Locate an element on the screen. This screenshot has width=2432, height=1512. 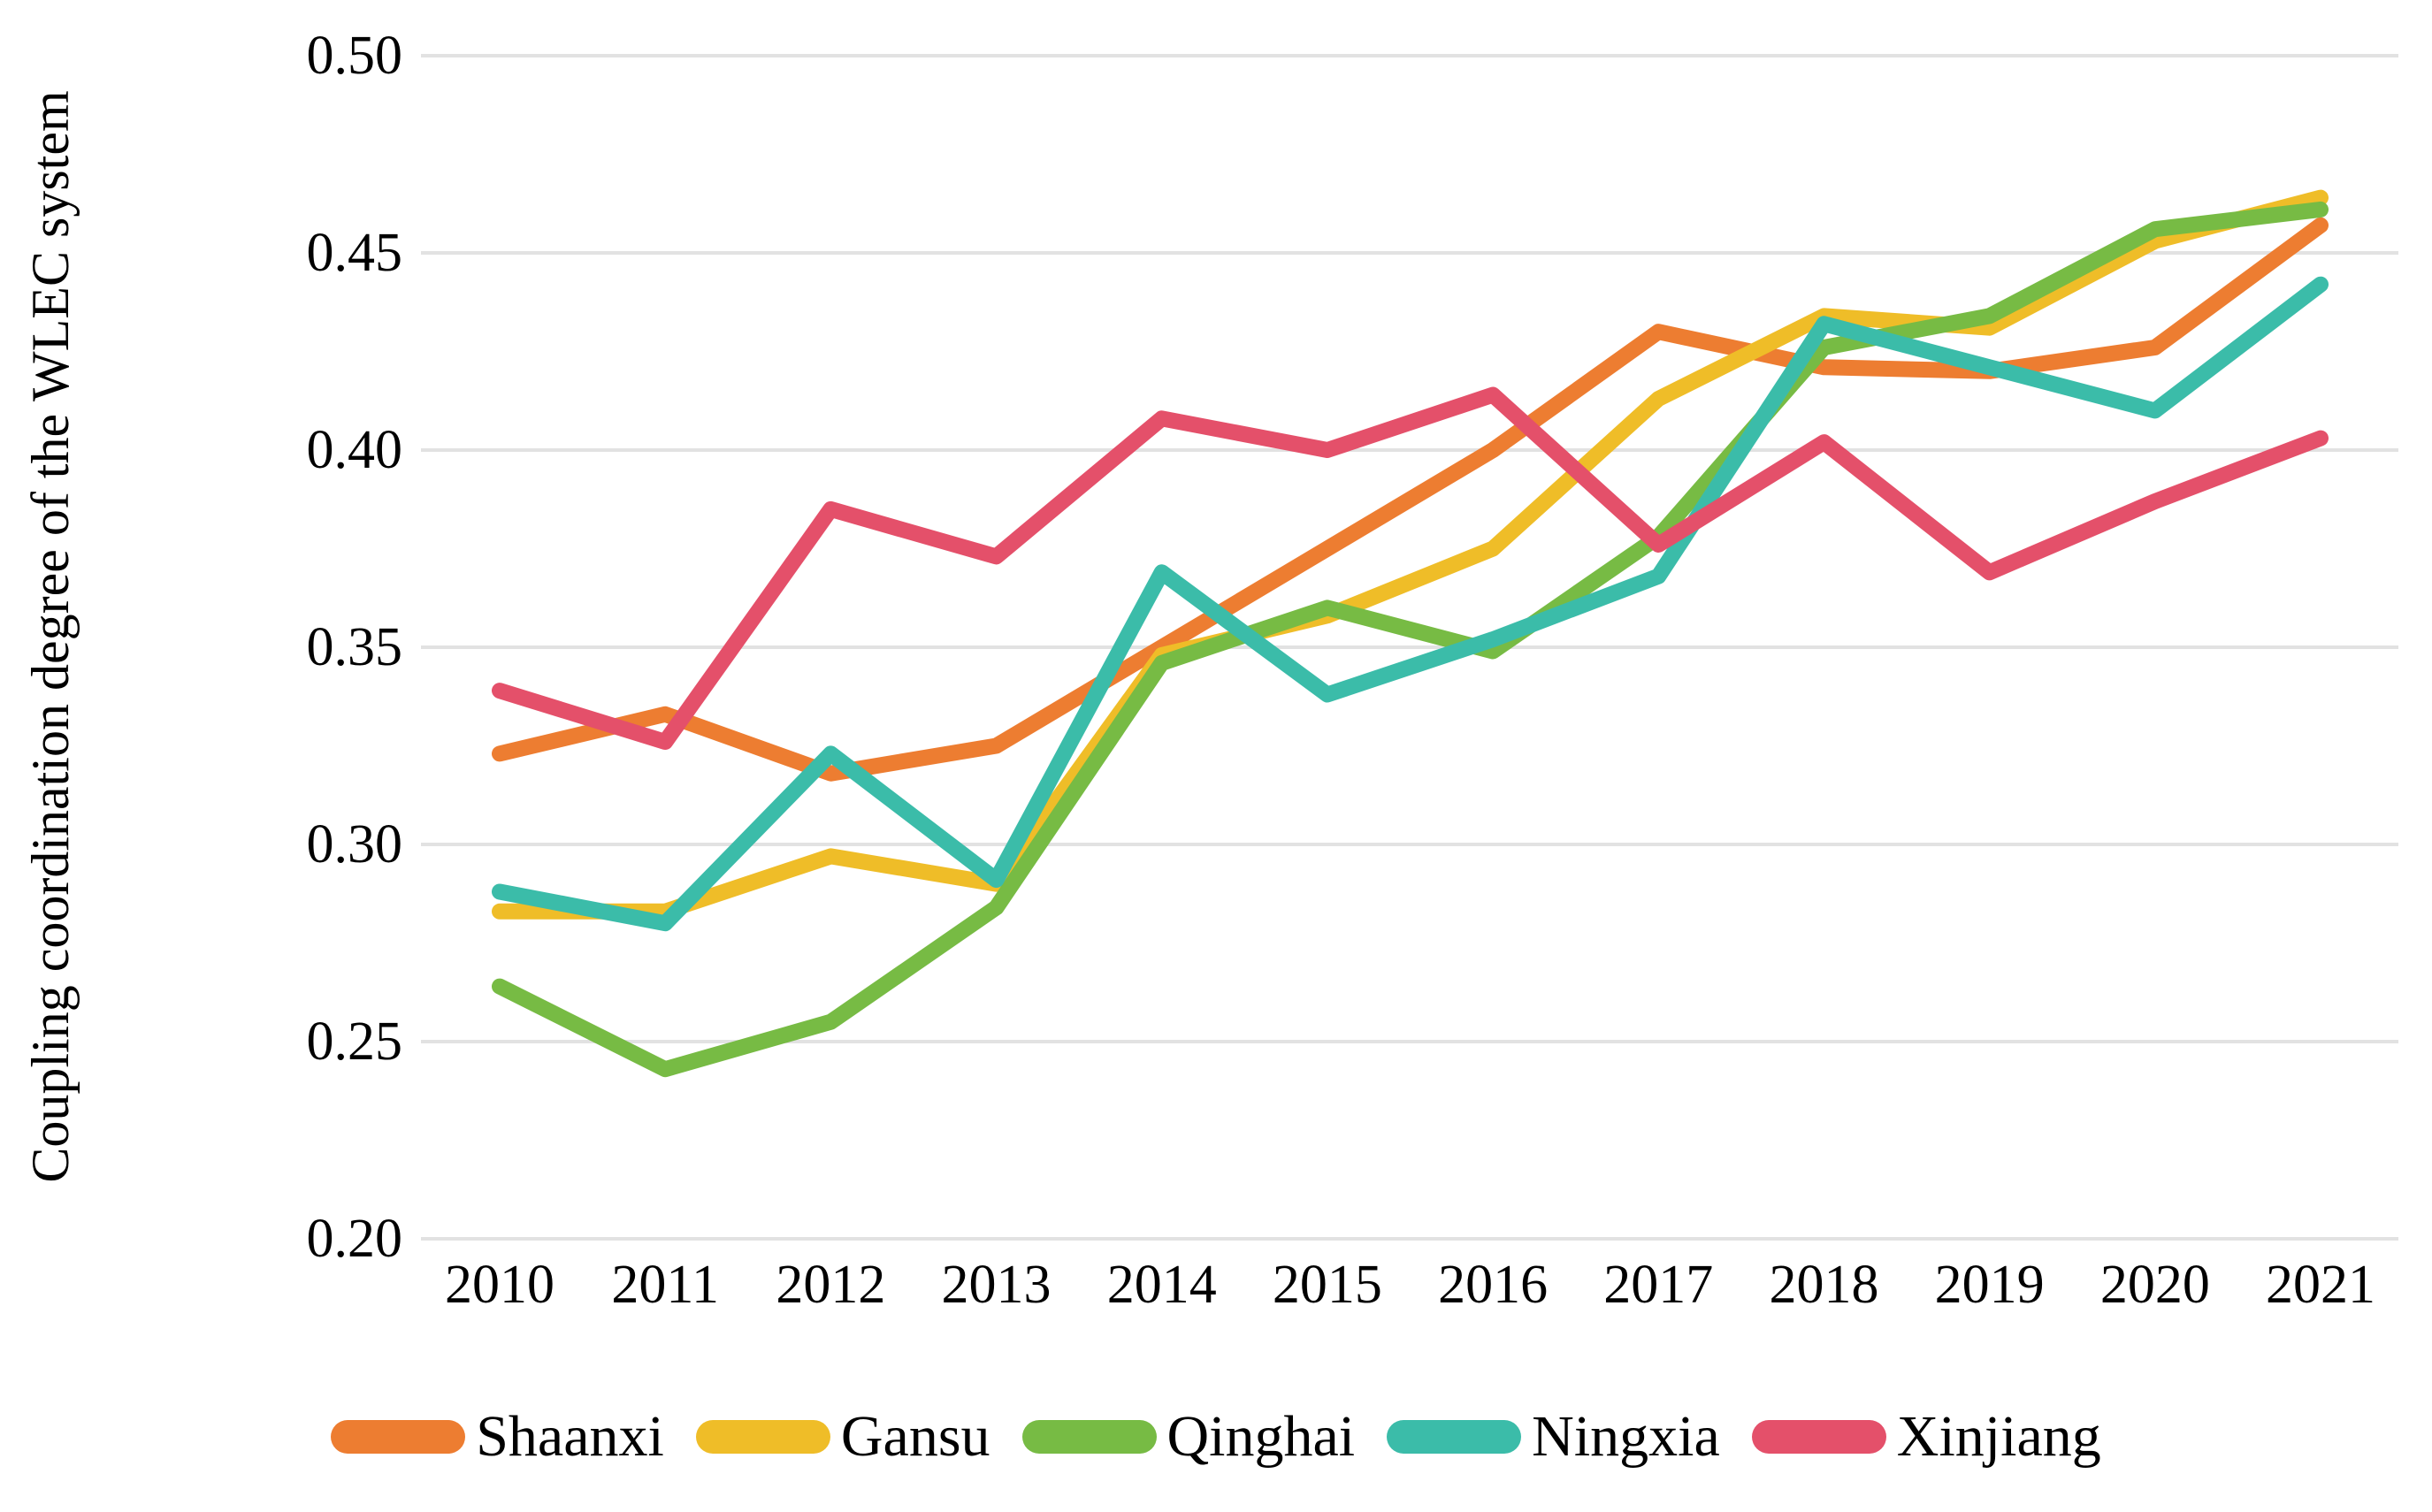
x-tick-label: 2012 is located at coordinates (831, 1285).